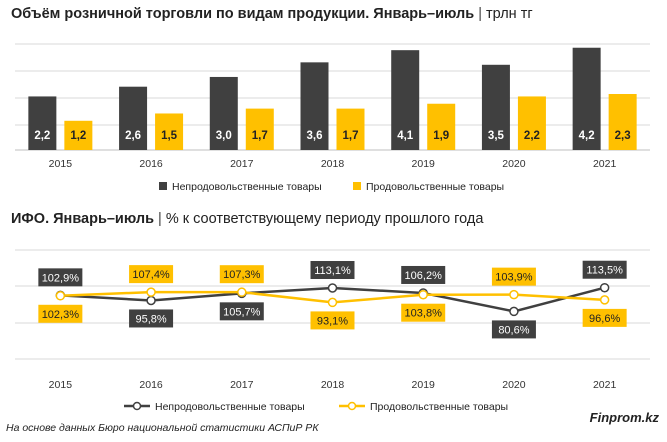 The width and height of the screenshot is (667, 442). Describe the element at coordinates (133, 136) in the screenshot. I see `bar-nonfood-label: 2,6` at that location.